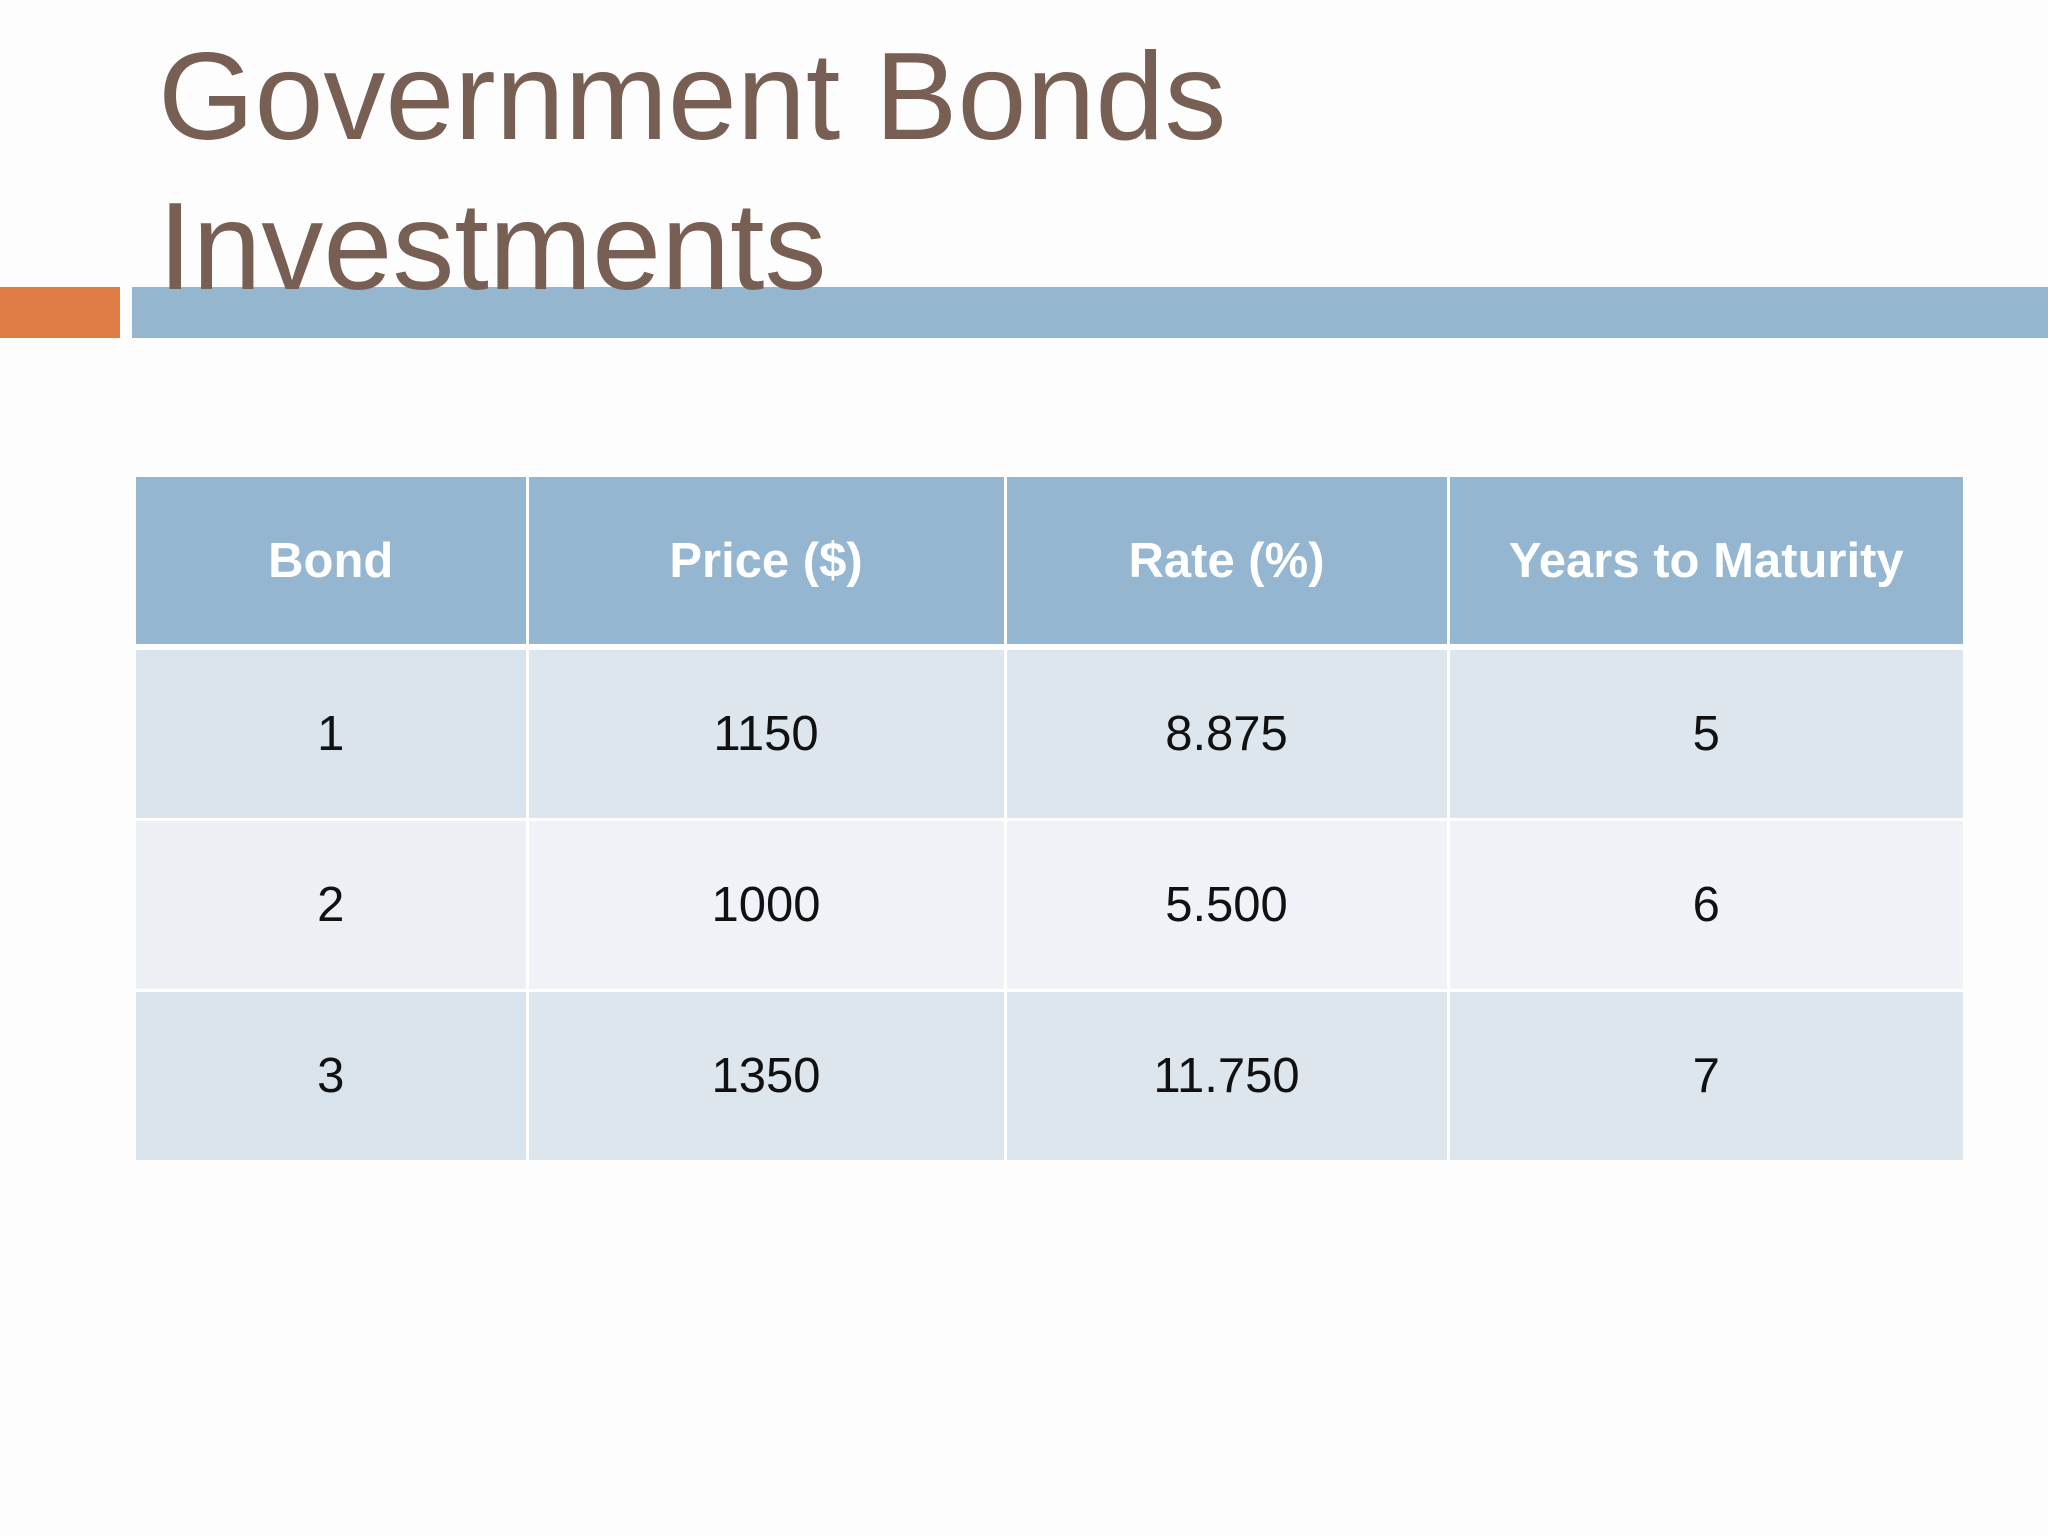 This screenshot has width=2048, height=1536. Describe the element at coordinates (765, 904) in the screenshot. I see `cell-price: 1000` at that location.